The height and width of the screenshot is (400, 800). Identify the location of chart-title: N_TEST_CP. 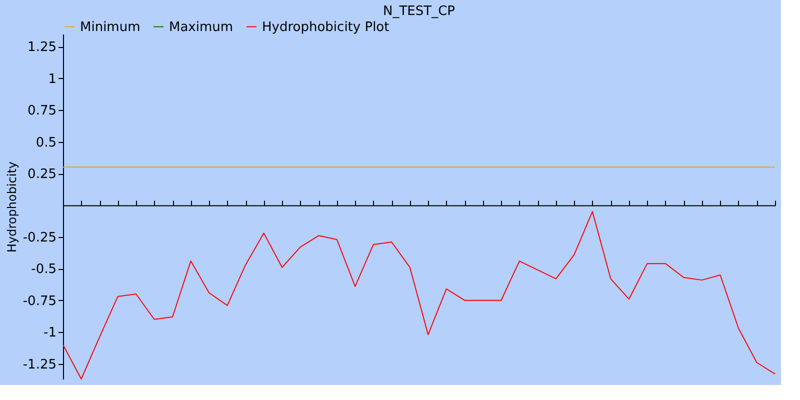
(419, 11).